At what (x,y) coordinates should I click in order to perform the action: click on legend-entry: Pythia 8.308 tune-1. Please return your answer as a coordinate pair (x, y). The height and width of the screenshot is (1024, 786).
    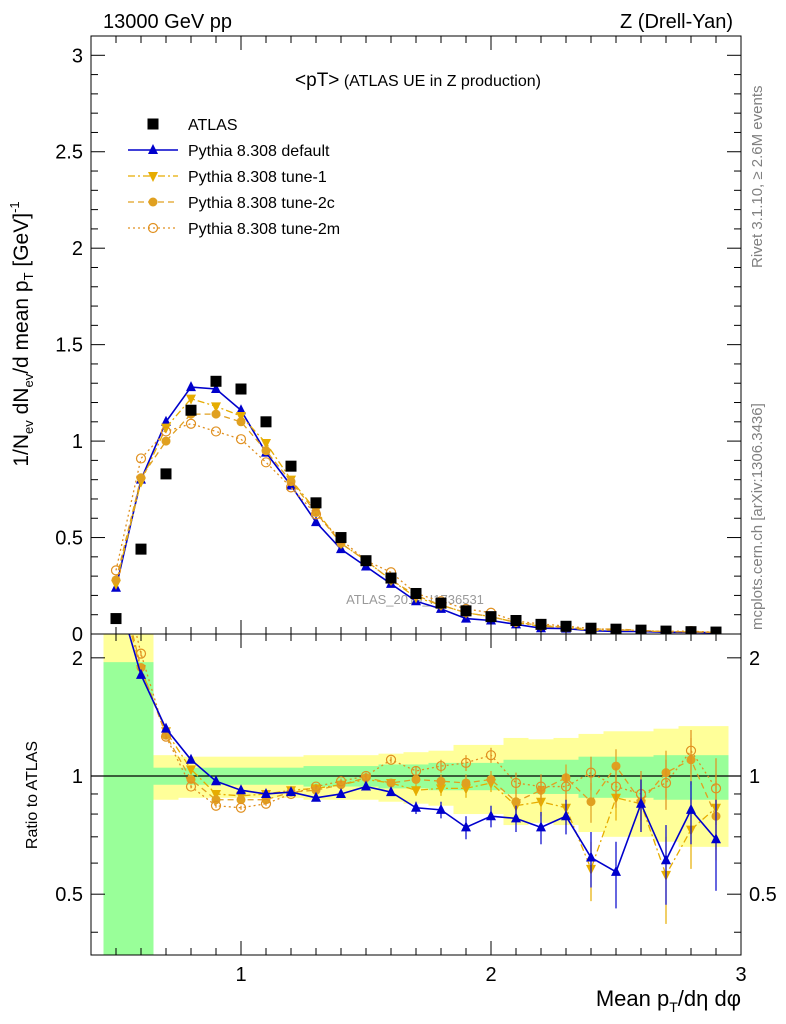
    Looking at the image, I should click on (227, 177).